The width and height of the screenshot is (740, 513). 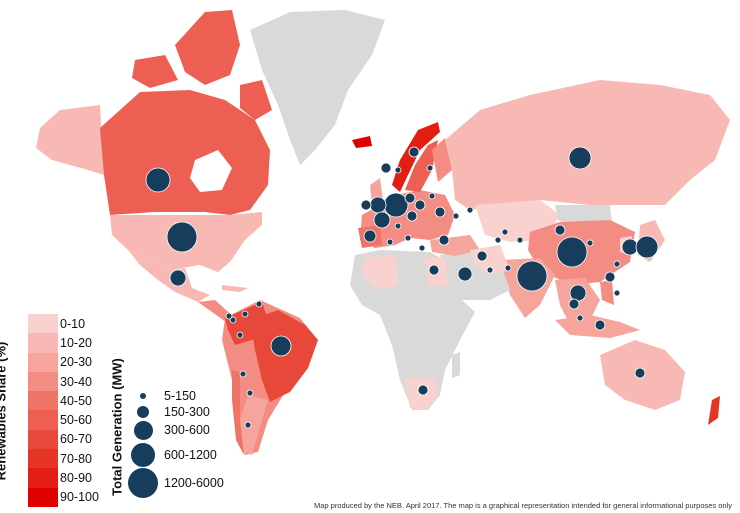 What do you see at coordinates (412, 330) in the screenshot?
I see `region-africa` at bounding box center [412, 330].